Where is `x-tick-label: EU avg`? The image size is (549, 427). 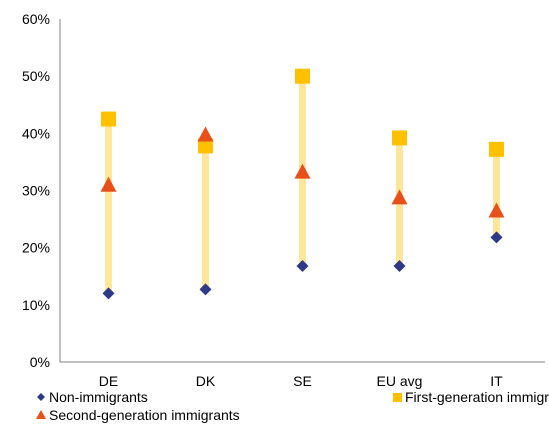
x-tick-label: EU avg is located at coordinates (400, 381).